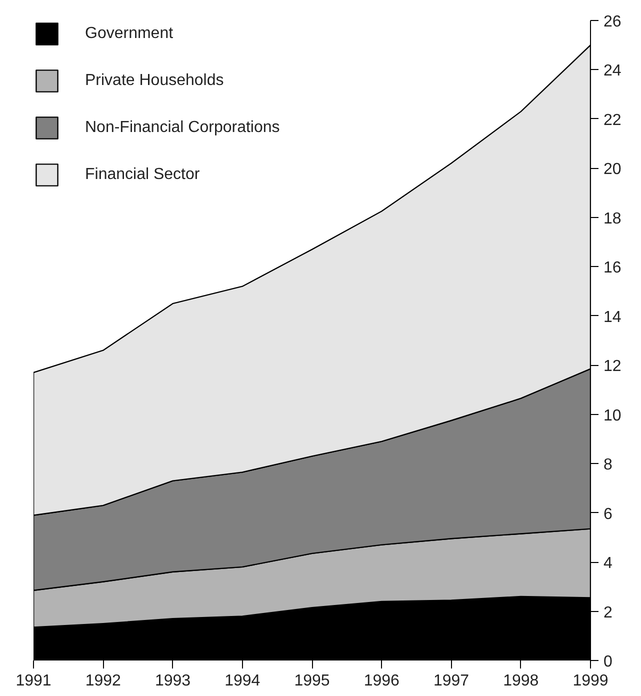 This screenshot has height=696, width=641. I want to click on x-tick-label: 1995, so click(312, 681).